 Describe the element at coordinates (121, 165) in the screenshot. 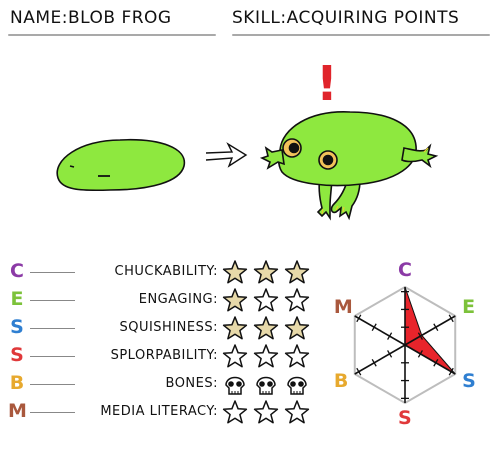

I see `blob-icon` at that location.